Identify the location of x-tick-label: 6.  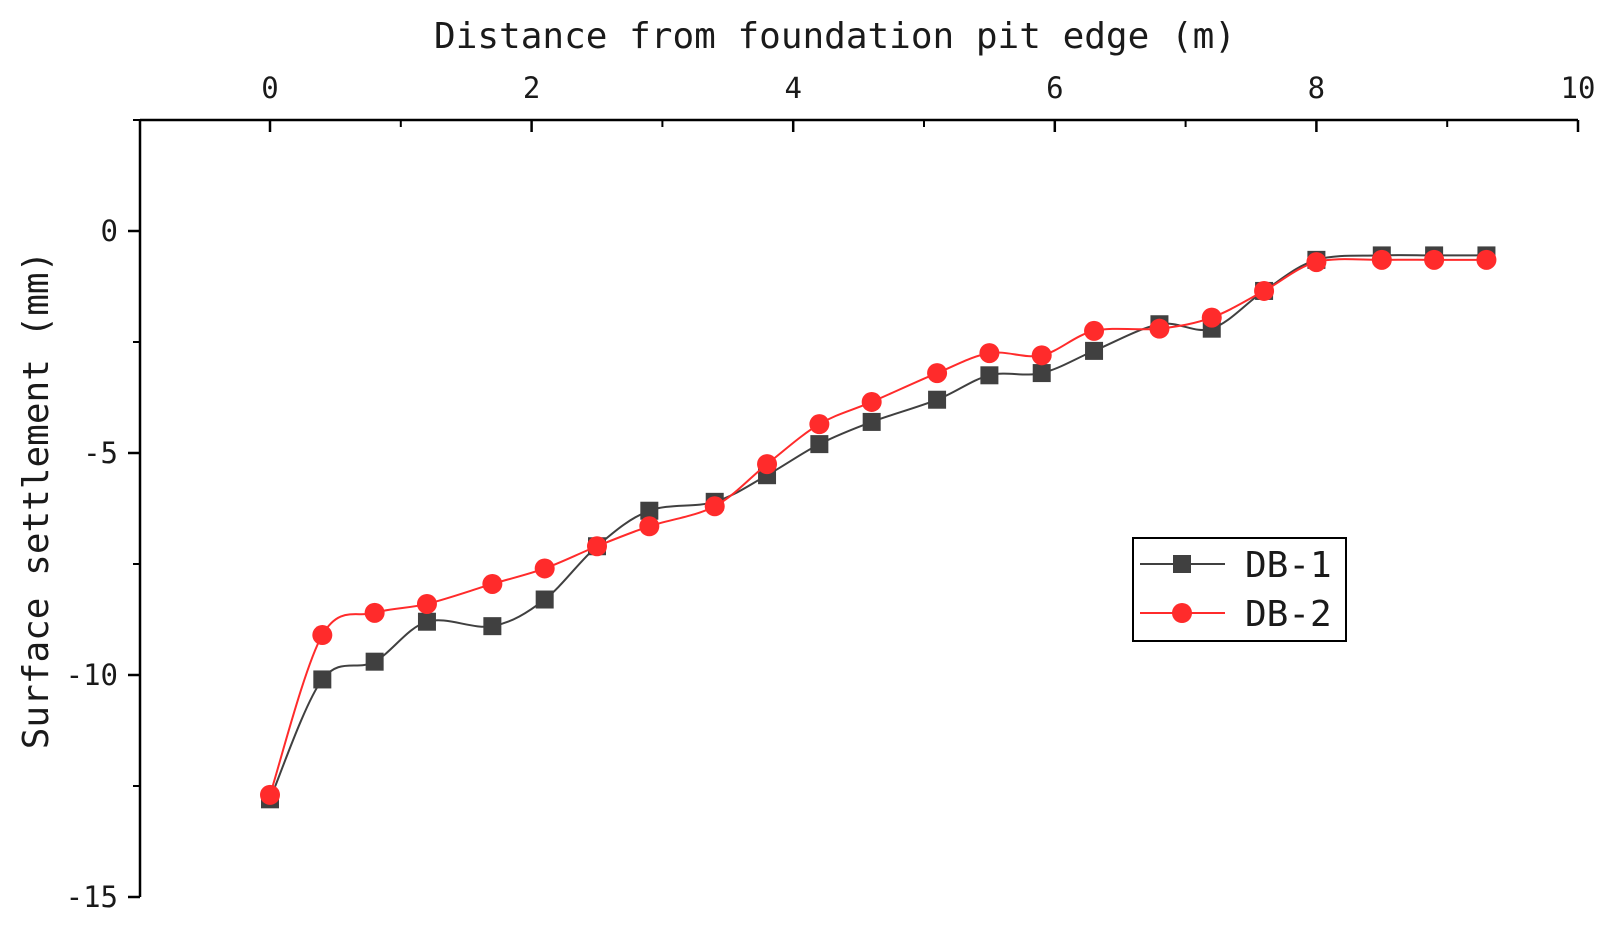
(1054, 88).